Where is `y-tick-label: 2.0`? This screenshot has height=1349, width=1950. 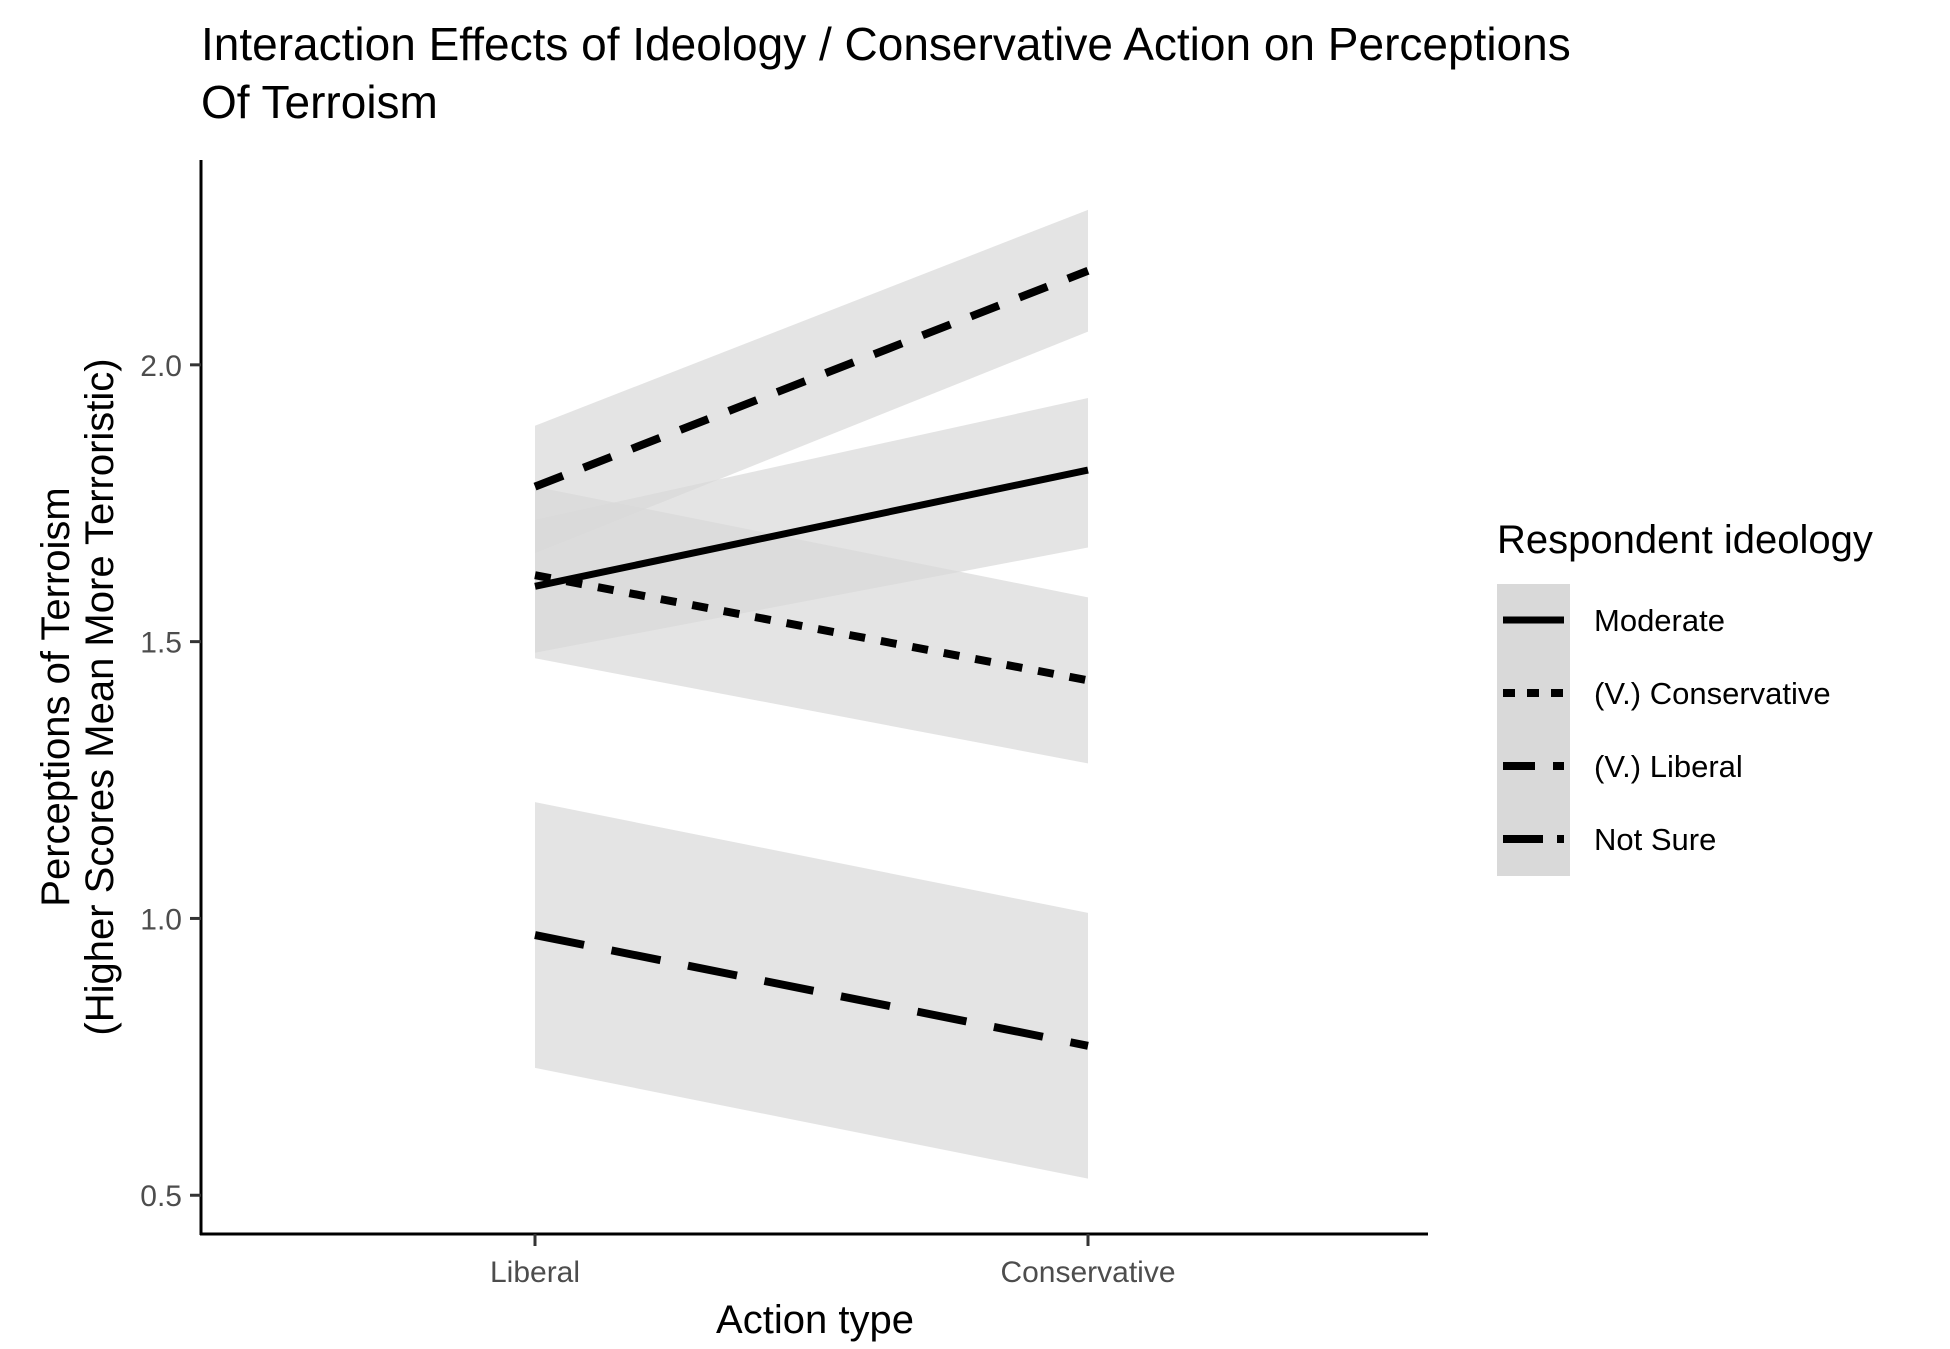 y-tick-label: 2.0 is located at coordinates (161, 366).